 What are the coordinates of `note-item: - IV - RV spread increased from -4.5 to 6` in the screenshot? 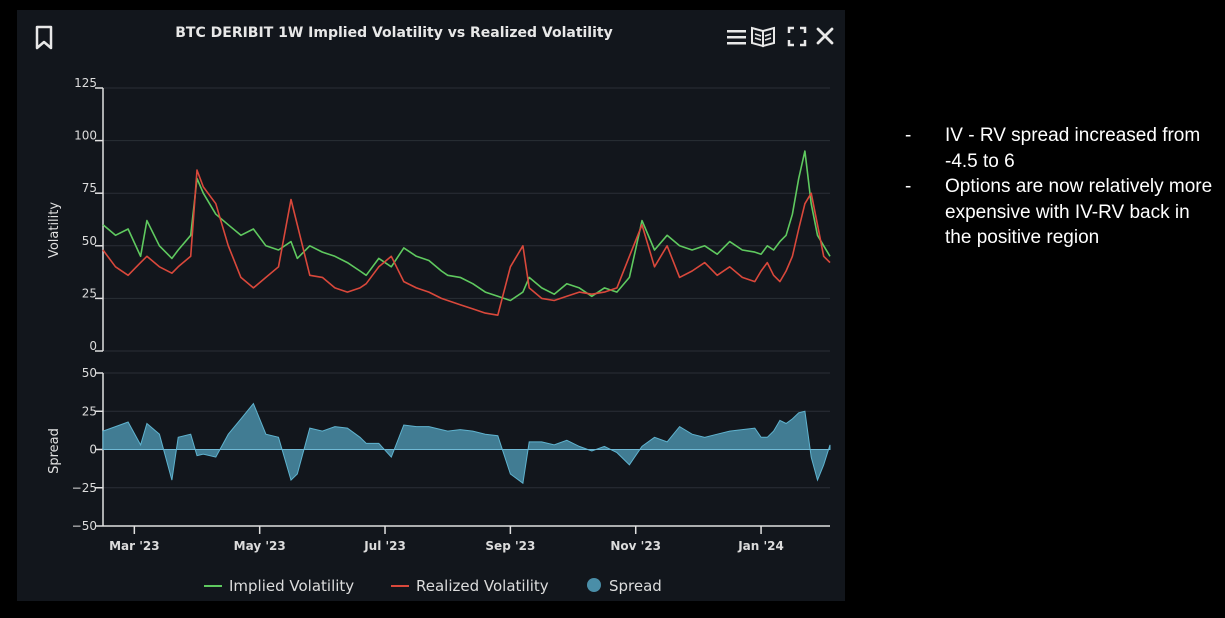 It's located at (1060, 148).